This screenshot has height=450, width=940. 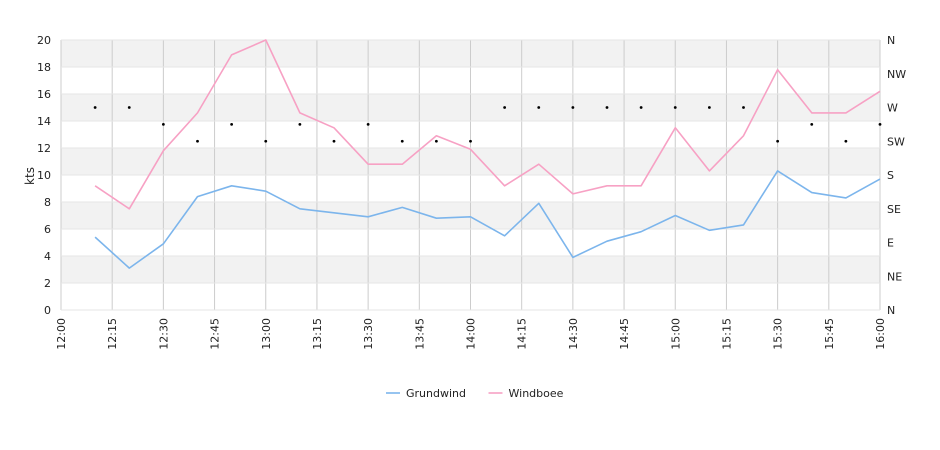 I want to click on y-tick-label: 2, so click(x=47, y=283).